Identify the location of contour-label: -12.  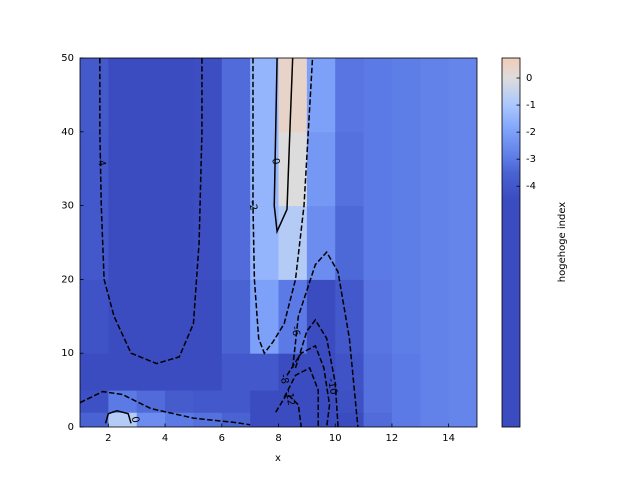
(290, 398).